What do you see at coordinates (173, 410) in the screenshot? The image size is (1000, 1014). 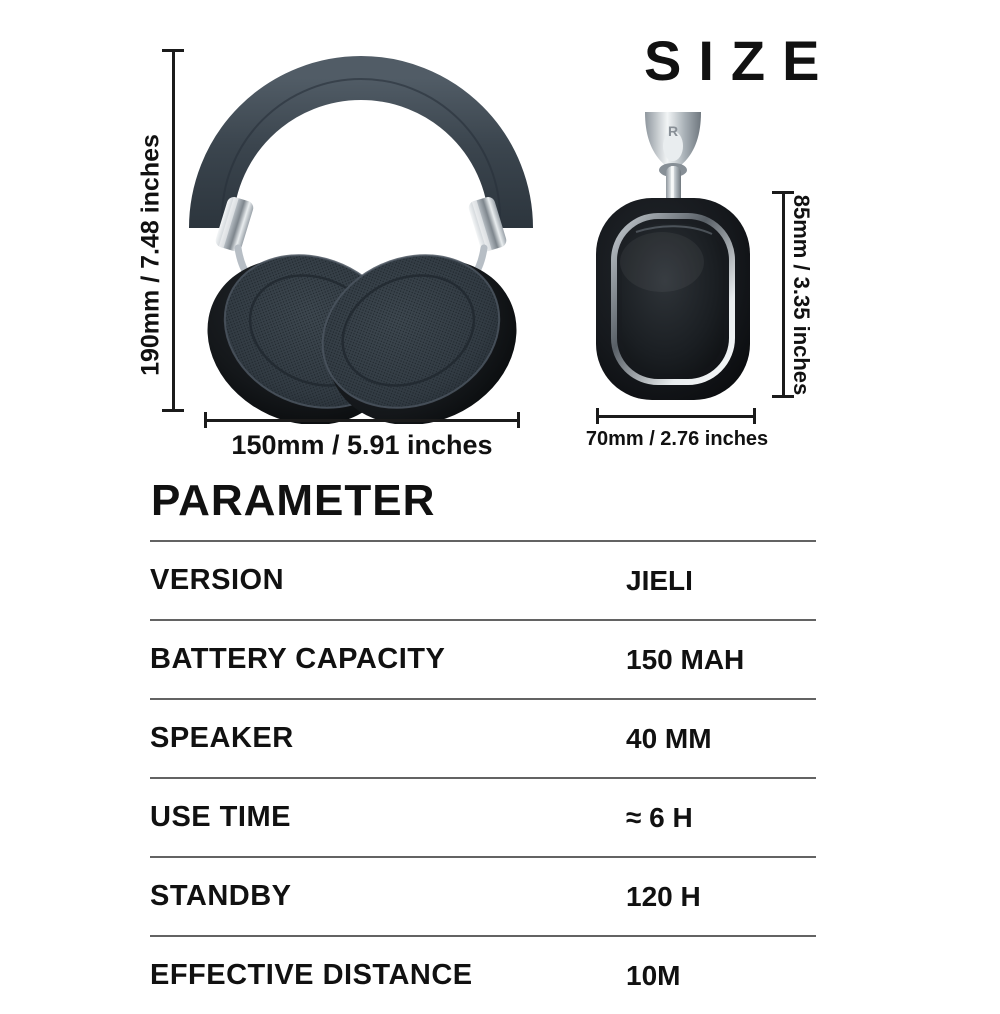 I see `height-dimension-bottom-tick` at bounding box center [173, 410].